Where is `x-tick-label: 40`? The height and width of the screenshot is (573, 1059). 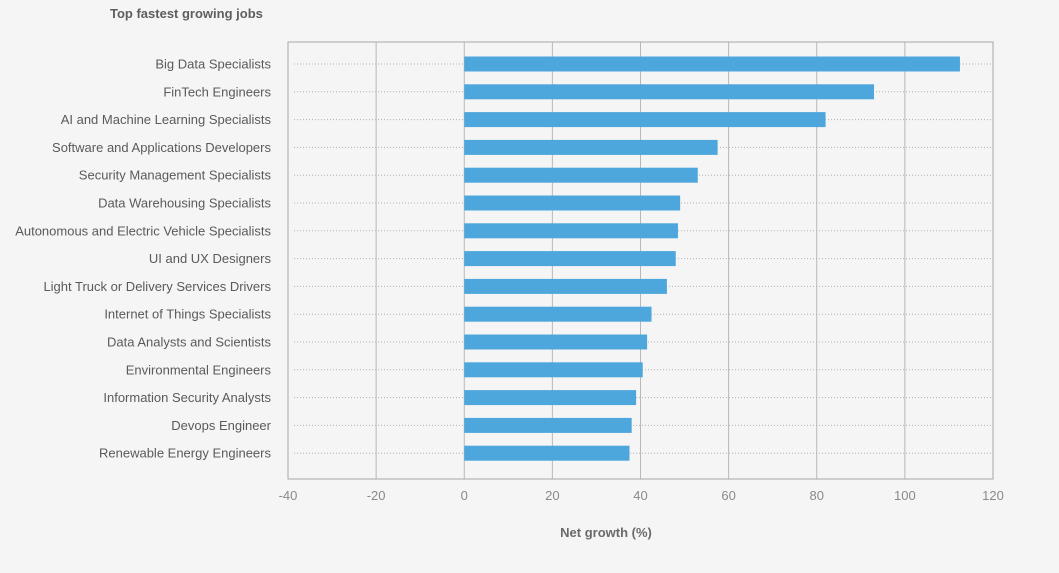
x-tick-label: 40 is located at coordinates (640, 495).